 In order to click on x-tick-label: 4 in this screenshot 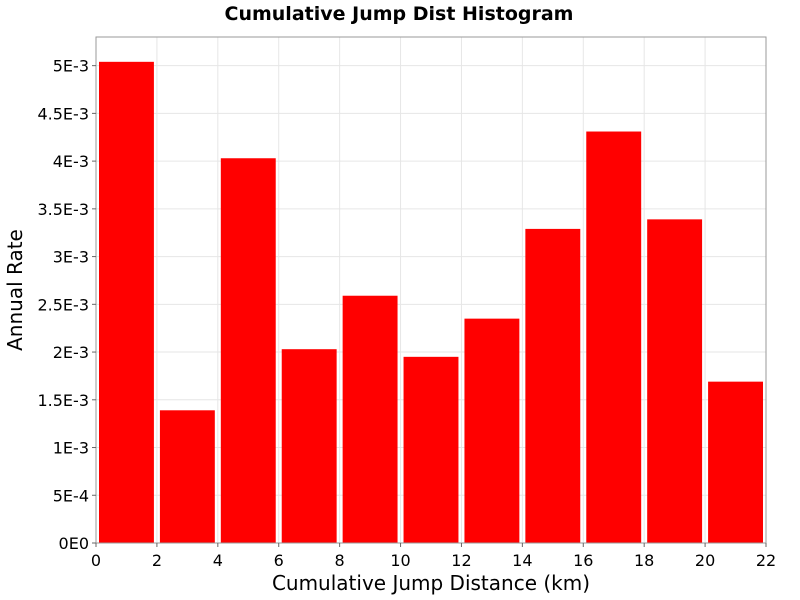, I will do `click(218, 560)`.